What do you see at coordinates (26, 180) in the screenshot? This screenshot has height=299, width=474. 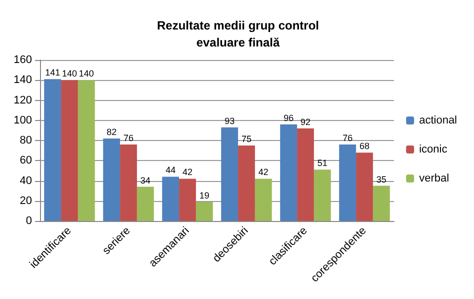 I see `y-tick-label: 40` at bounding box center [26, 180].